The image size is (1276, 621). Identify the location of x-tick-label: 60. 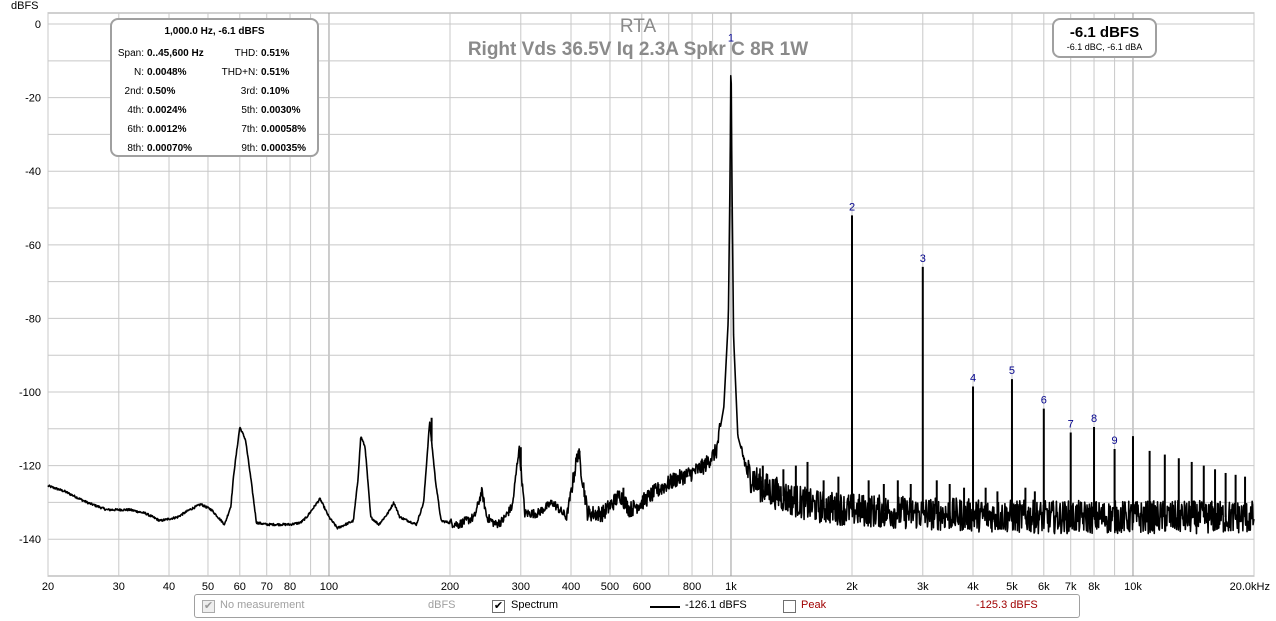
(240, 587).